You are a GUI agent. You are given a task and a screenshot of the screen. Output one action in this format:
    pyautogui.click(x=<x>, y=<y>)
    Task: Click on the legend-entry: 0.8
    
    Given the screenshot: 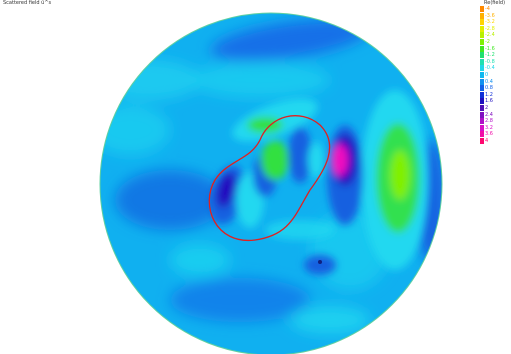 What is the action you would take?
    pyautogui.click(x=493, y=88)
    